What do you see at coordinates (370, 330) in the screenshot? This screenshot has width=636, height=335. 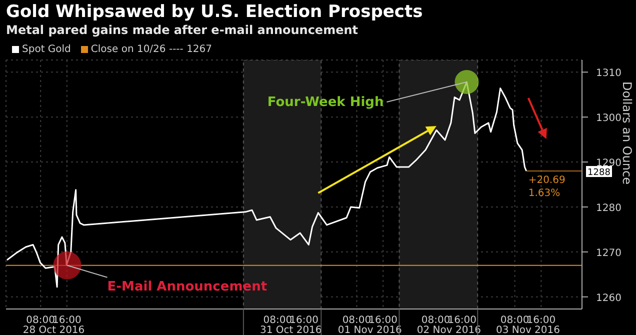 I see `text: 01 Nov 2016` at bounding box center [370, 330].